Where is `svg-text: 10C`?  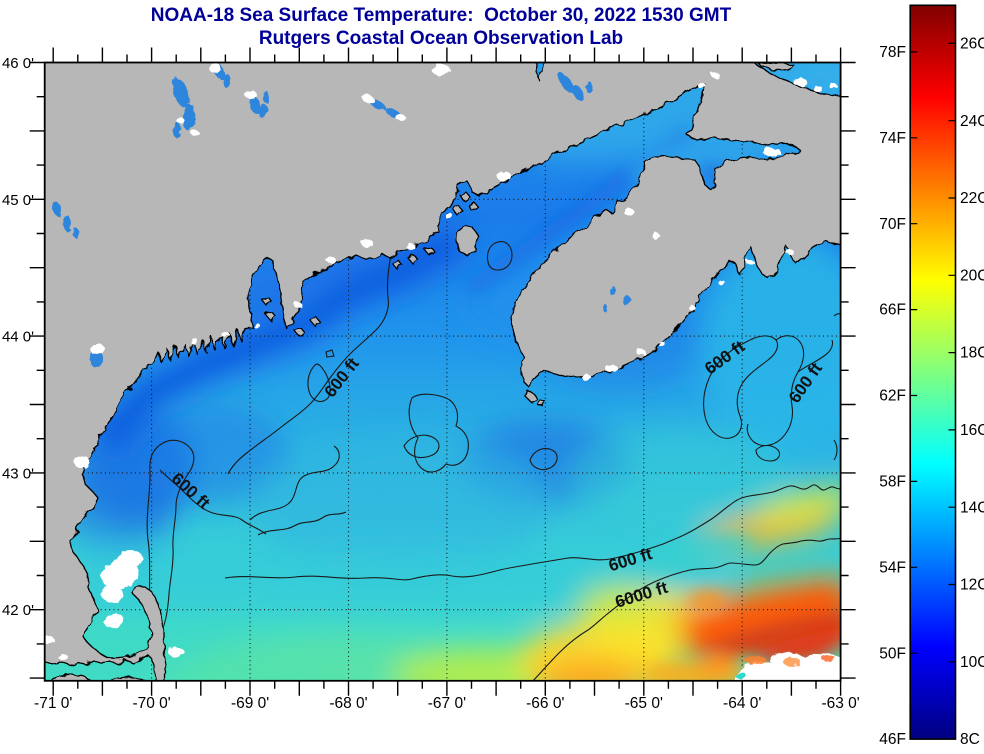
svg-text: 10C is located at coordinates (972, 662).